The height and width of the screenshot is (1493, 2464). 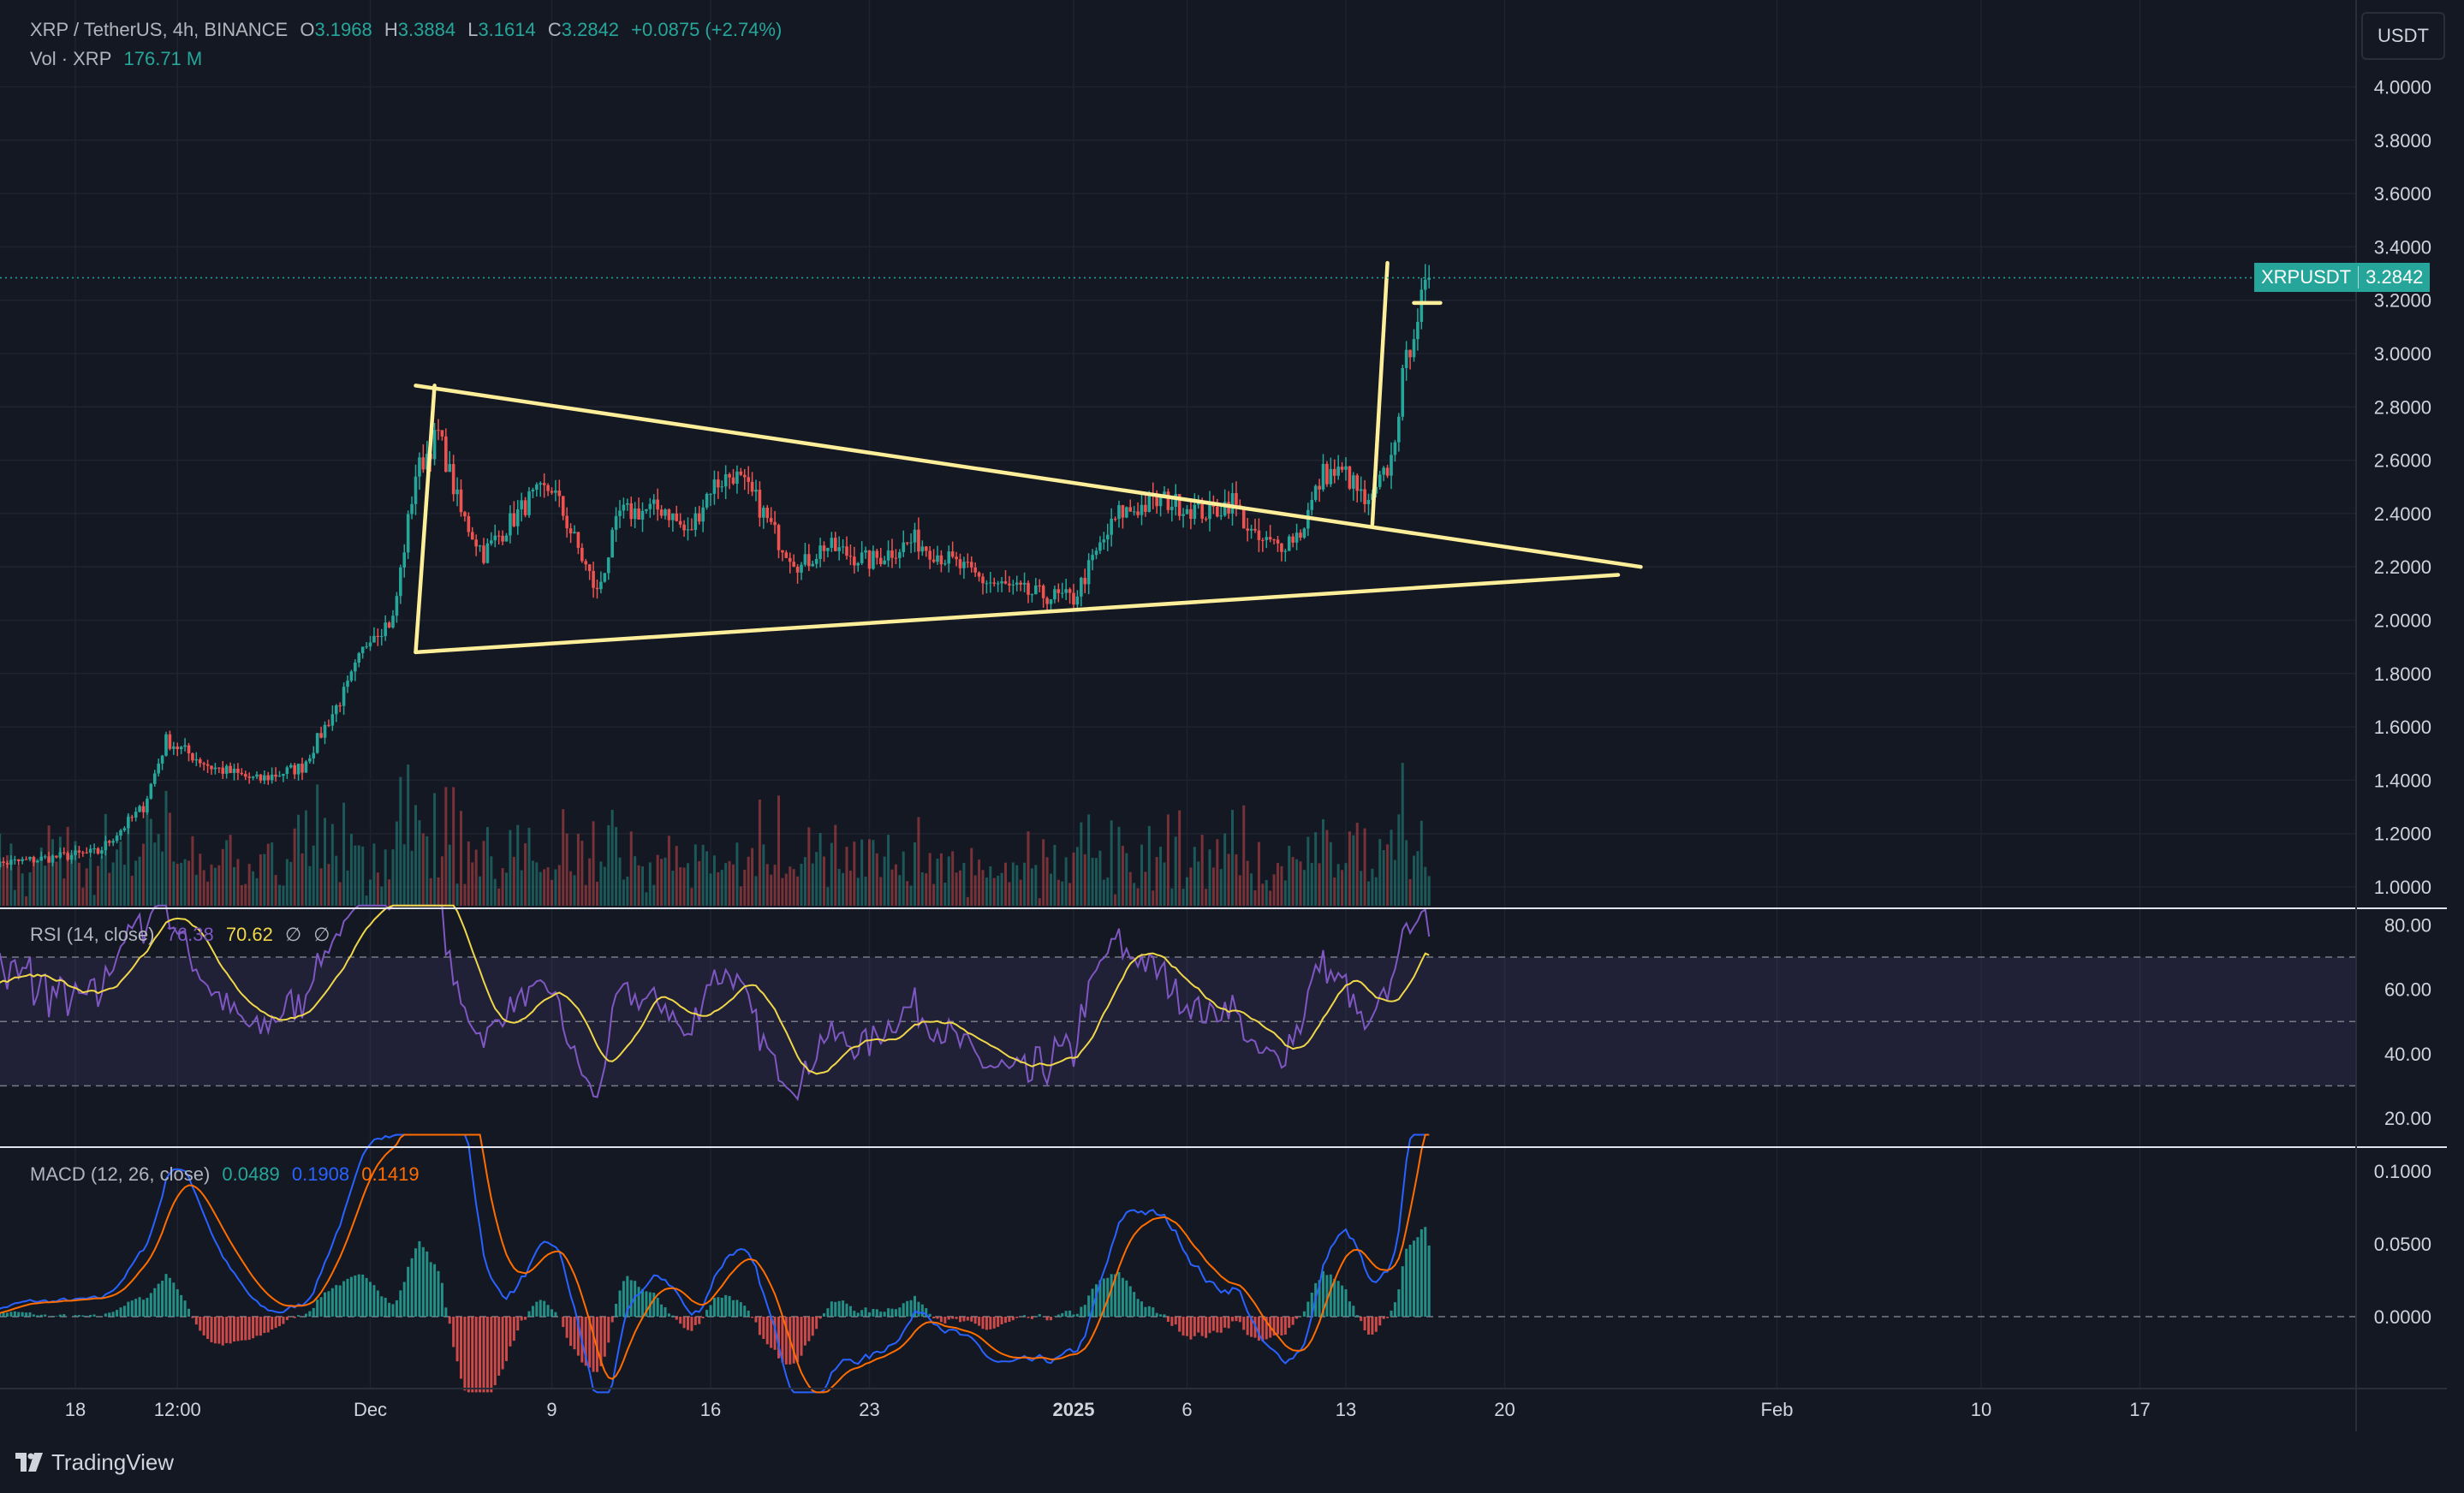 I want to click on time-tick-label: 18, so click(x=75, y=1409).